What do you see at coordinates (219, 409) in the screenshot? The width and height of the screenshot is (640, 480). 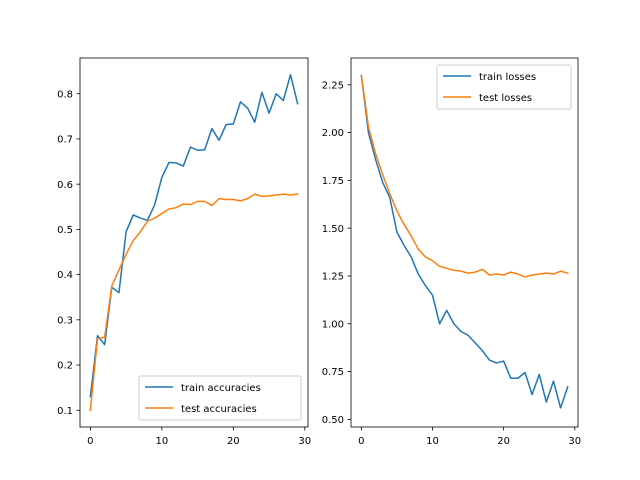 I see `legend-label-test-accuracies: test accuracies` at bounding box center [219, 409].